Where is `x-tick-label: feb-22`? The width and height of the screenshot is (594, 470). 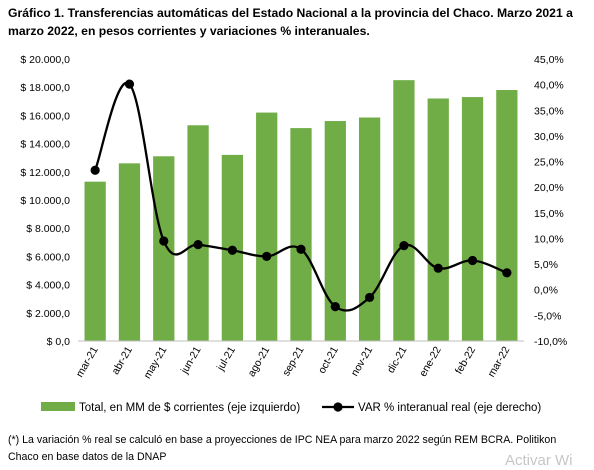 x-tick-label: feb-22 is located at coordinates (465, 360).